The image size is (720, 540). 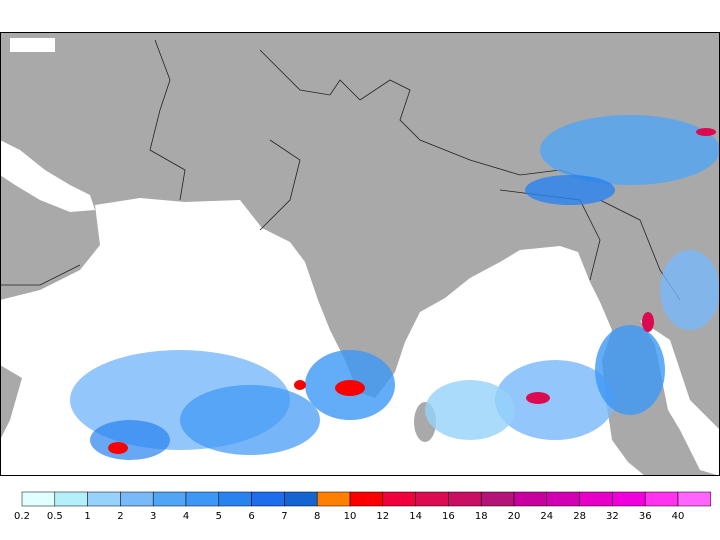 What do you see at coordinates (284, 516) in the screenshot?
I see `colorbar-label: 7` at bounding box center [284, 516].